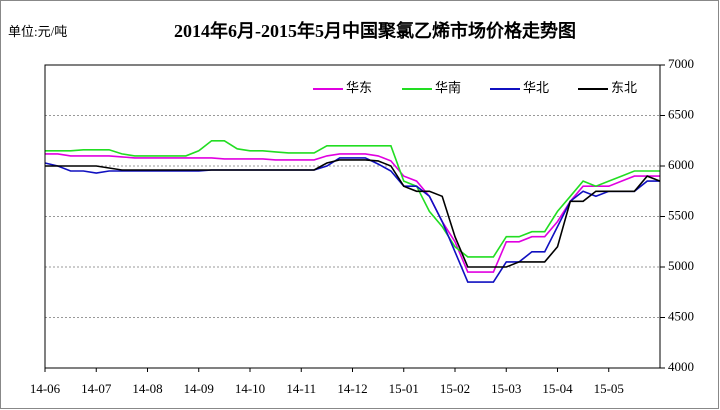 This screenshot has width=720, height=410. I want to click on x-tick-label: 15-05, so click(609, 388).